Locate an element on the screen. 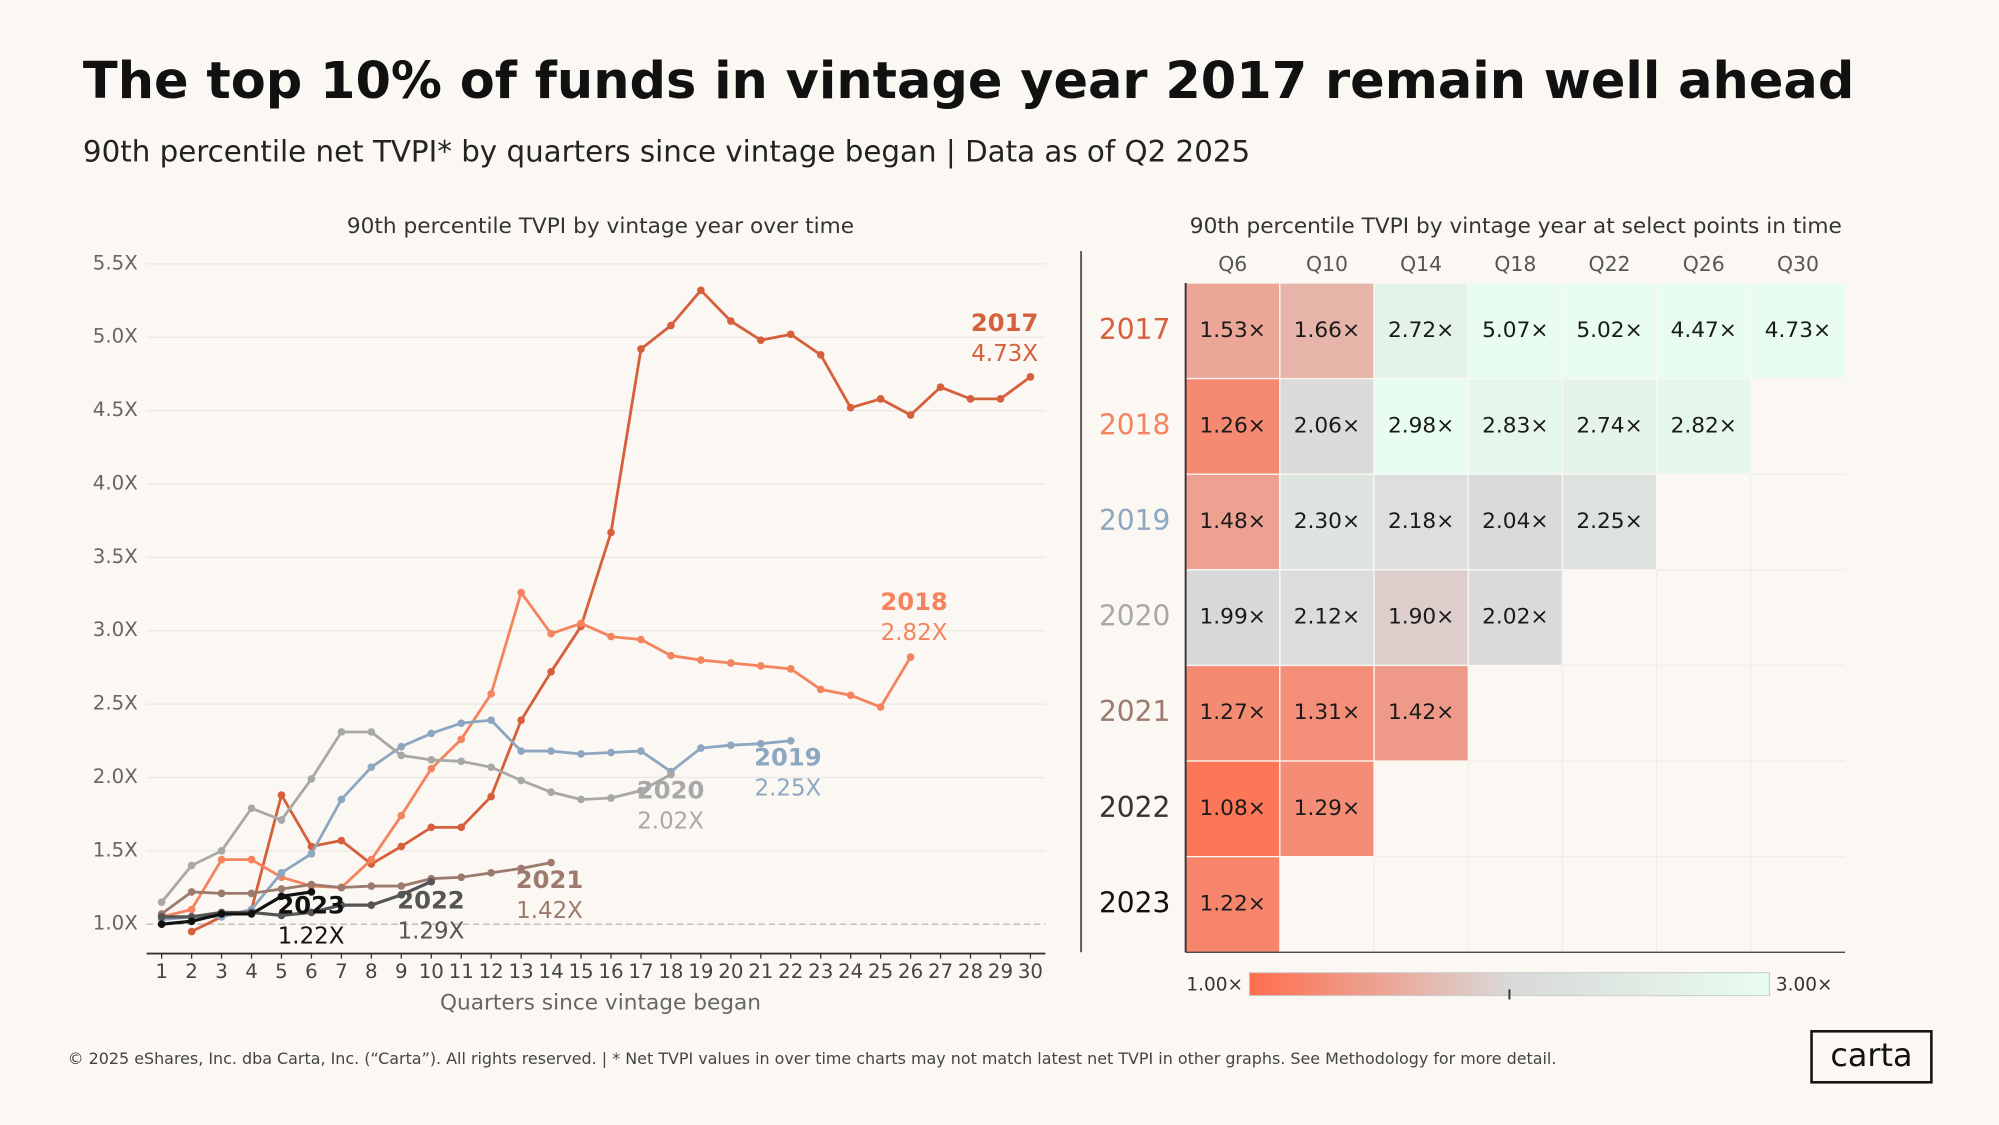  cell-label: 1.90× is located at coordinates (1421, 617).